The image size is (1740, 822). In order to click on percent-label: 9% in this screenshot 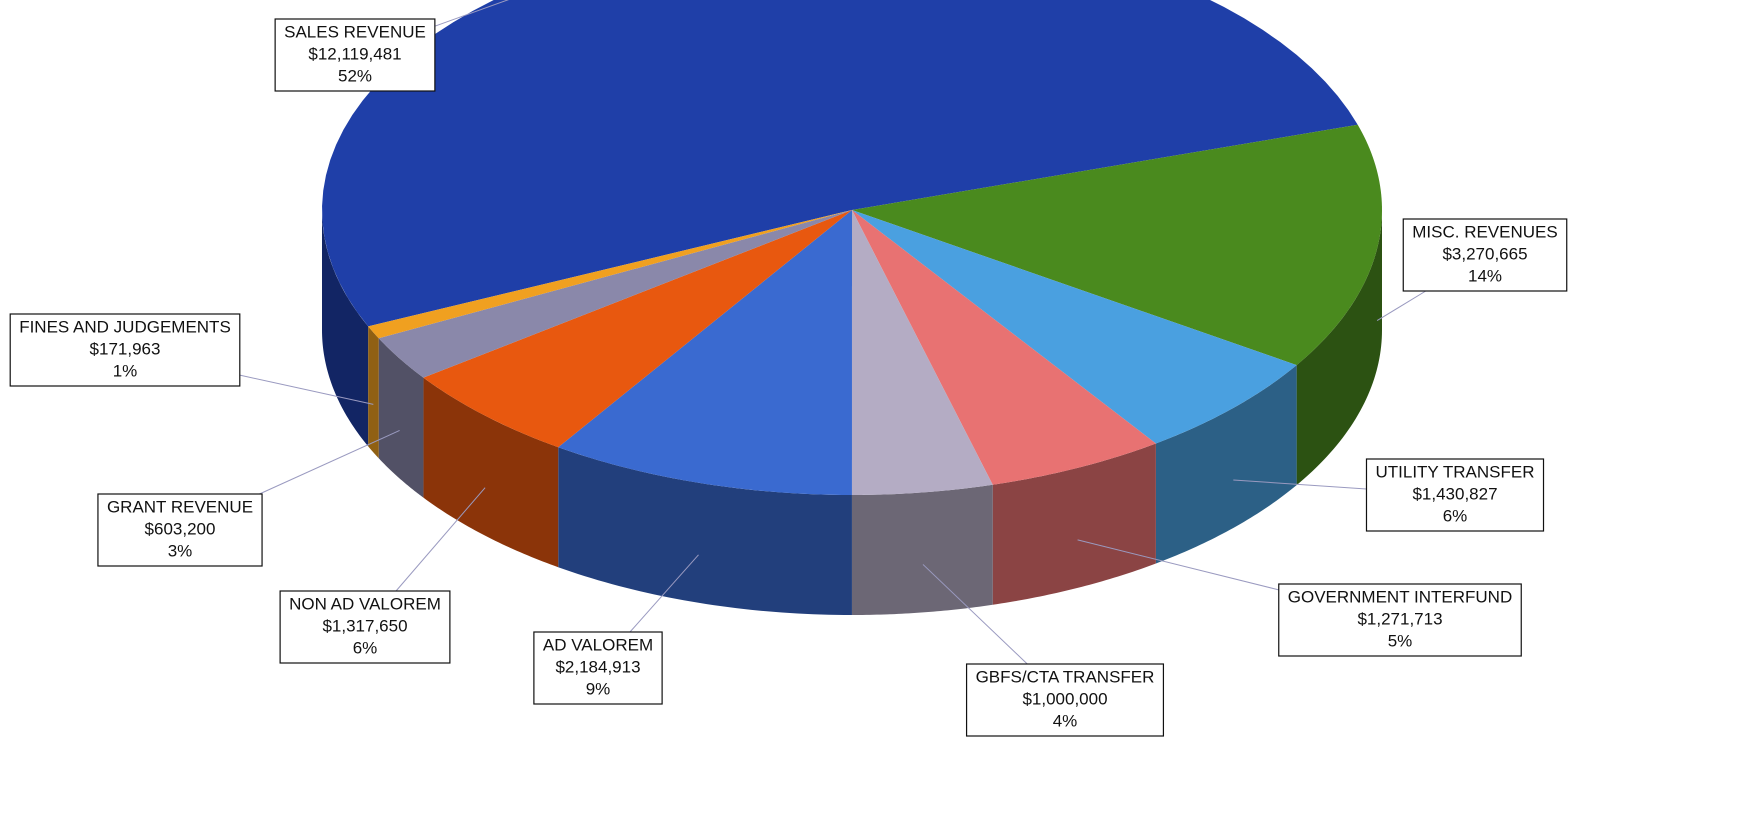, I will do `click(598, 688)`.